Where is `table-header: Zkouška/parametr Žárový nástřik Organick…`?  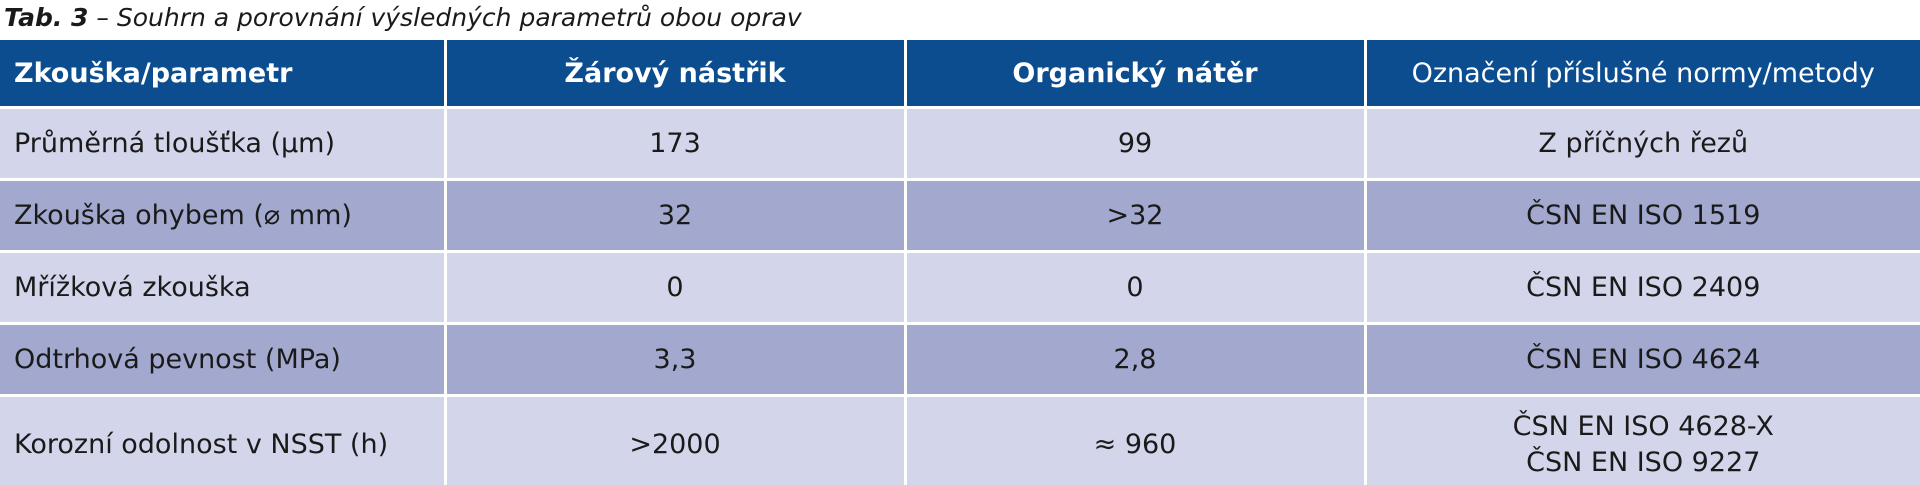 table-header: Zkouška/parametr Žárový nástřik Organick… is located at coordinates (960, 74).